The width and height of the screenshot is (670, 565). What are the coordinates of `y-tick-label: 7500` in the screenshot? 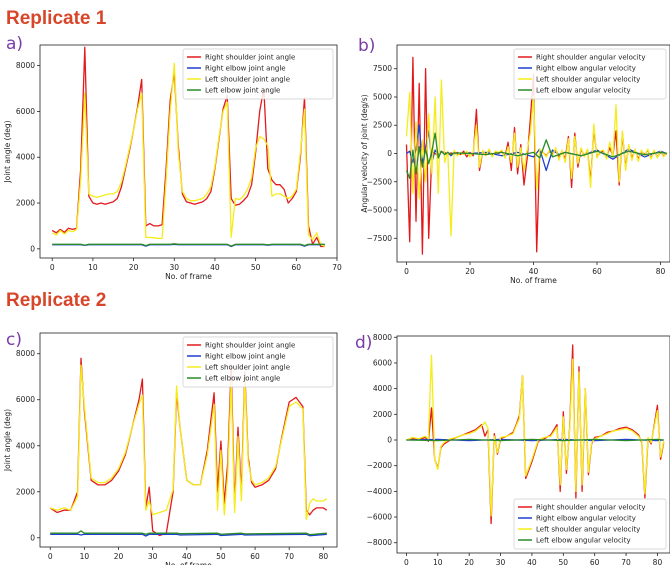 It's located at (382, 68).